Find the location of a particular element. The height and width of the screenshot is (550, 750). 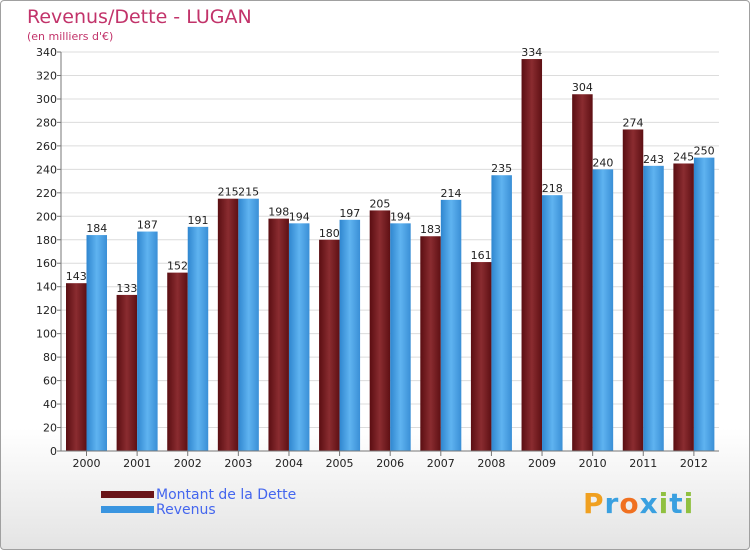

data-label-dette: 245 is located at coordinates (683, 156).